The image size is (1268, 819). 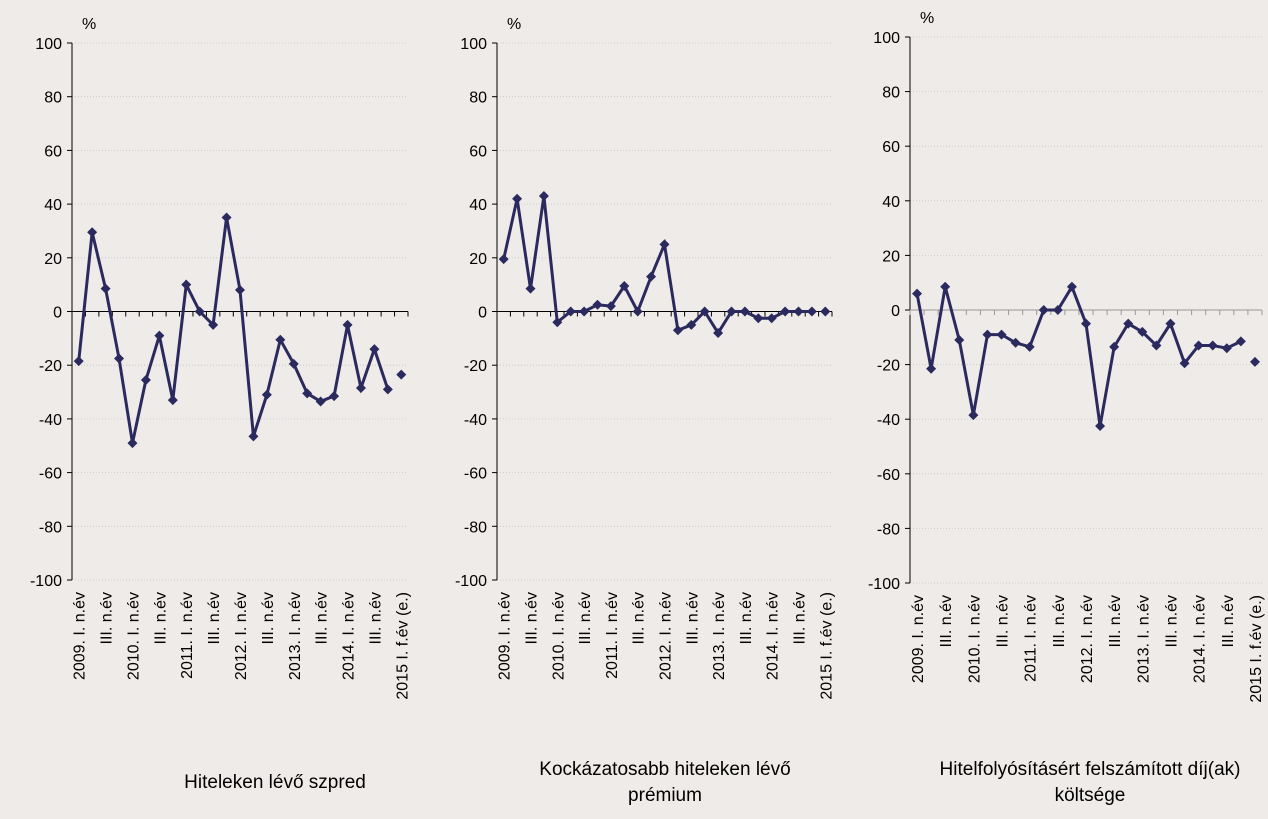 I want to click on y-tick-label: -60, so click(x=475, y=474).